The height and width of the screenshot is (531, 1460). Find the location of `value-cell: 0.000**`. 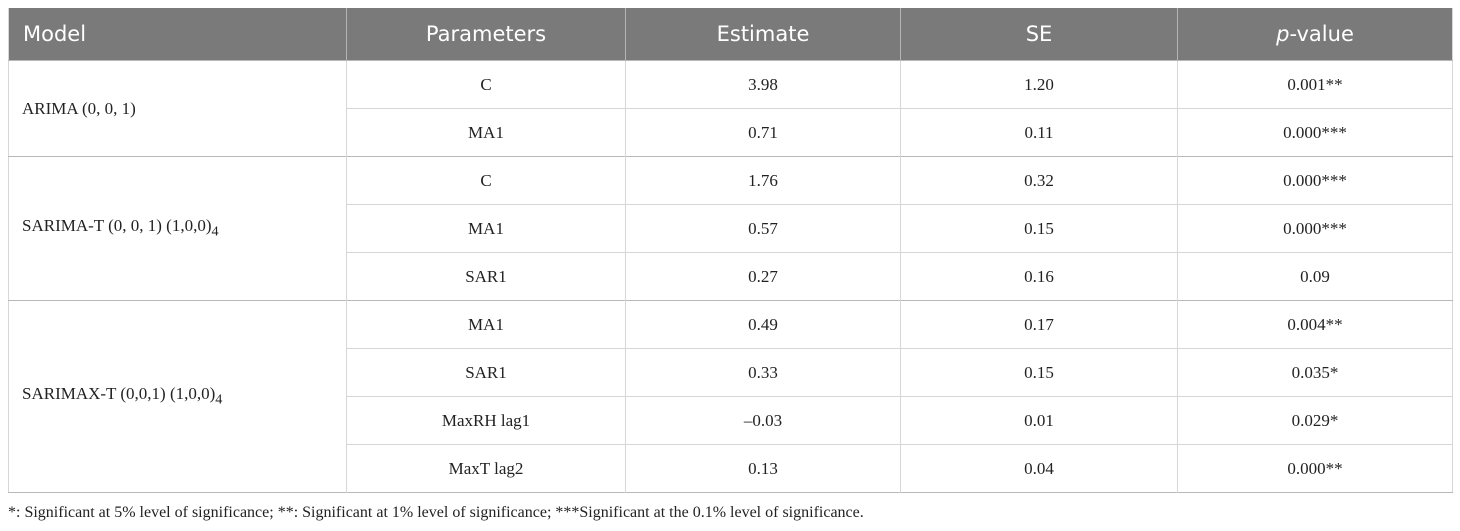

value-cell: 0.000** is located at coordinates (1315, 468).